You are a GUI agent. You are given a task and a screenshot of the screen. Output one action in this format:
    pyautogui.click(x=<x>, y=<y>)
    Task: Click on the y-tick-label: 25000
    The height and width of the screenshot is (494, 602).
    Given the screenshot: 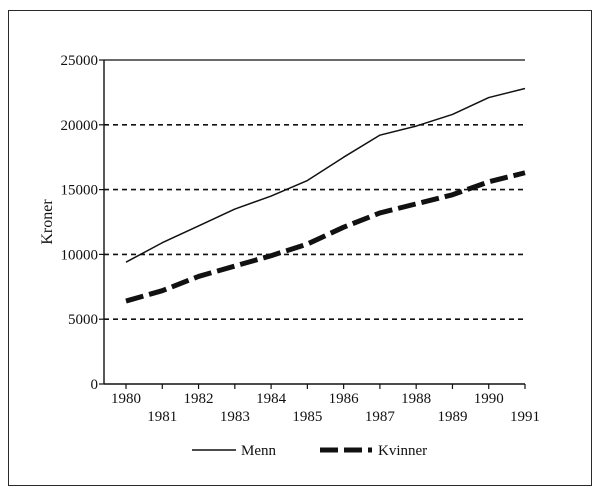 What is the action you would take?
    pyautogui.click(x=80, y=61)
    